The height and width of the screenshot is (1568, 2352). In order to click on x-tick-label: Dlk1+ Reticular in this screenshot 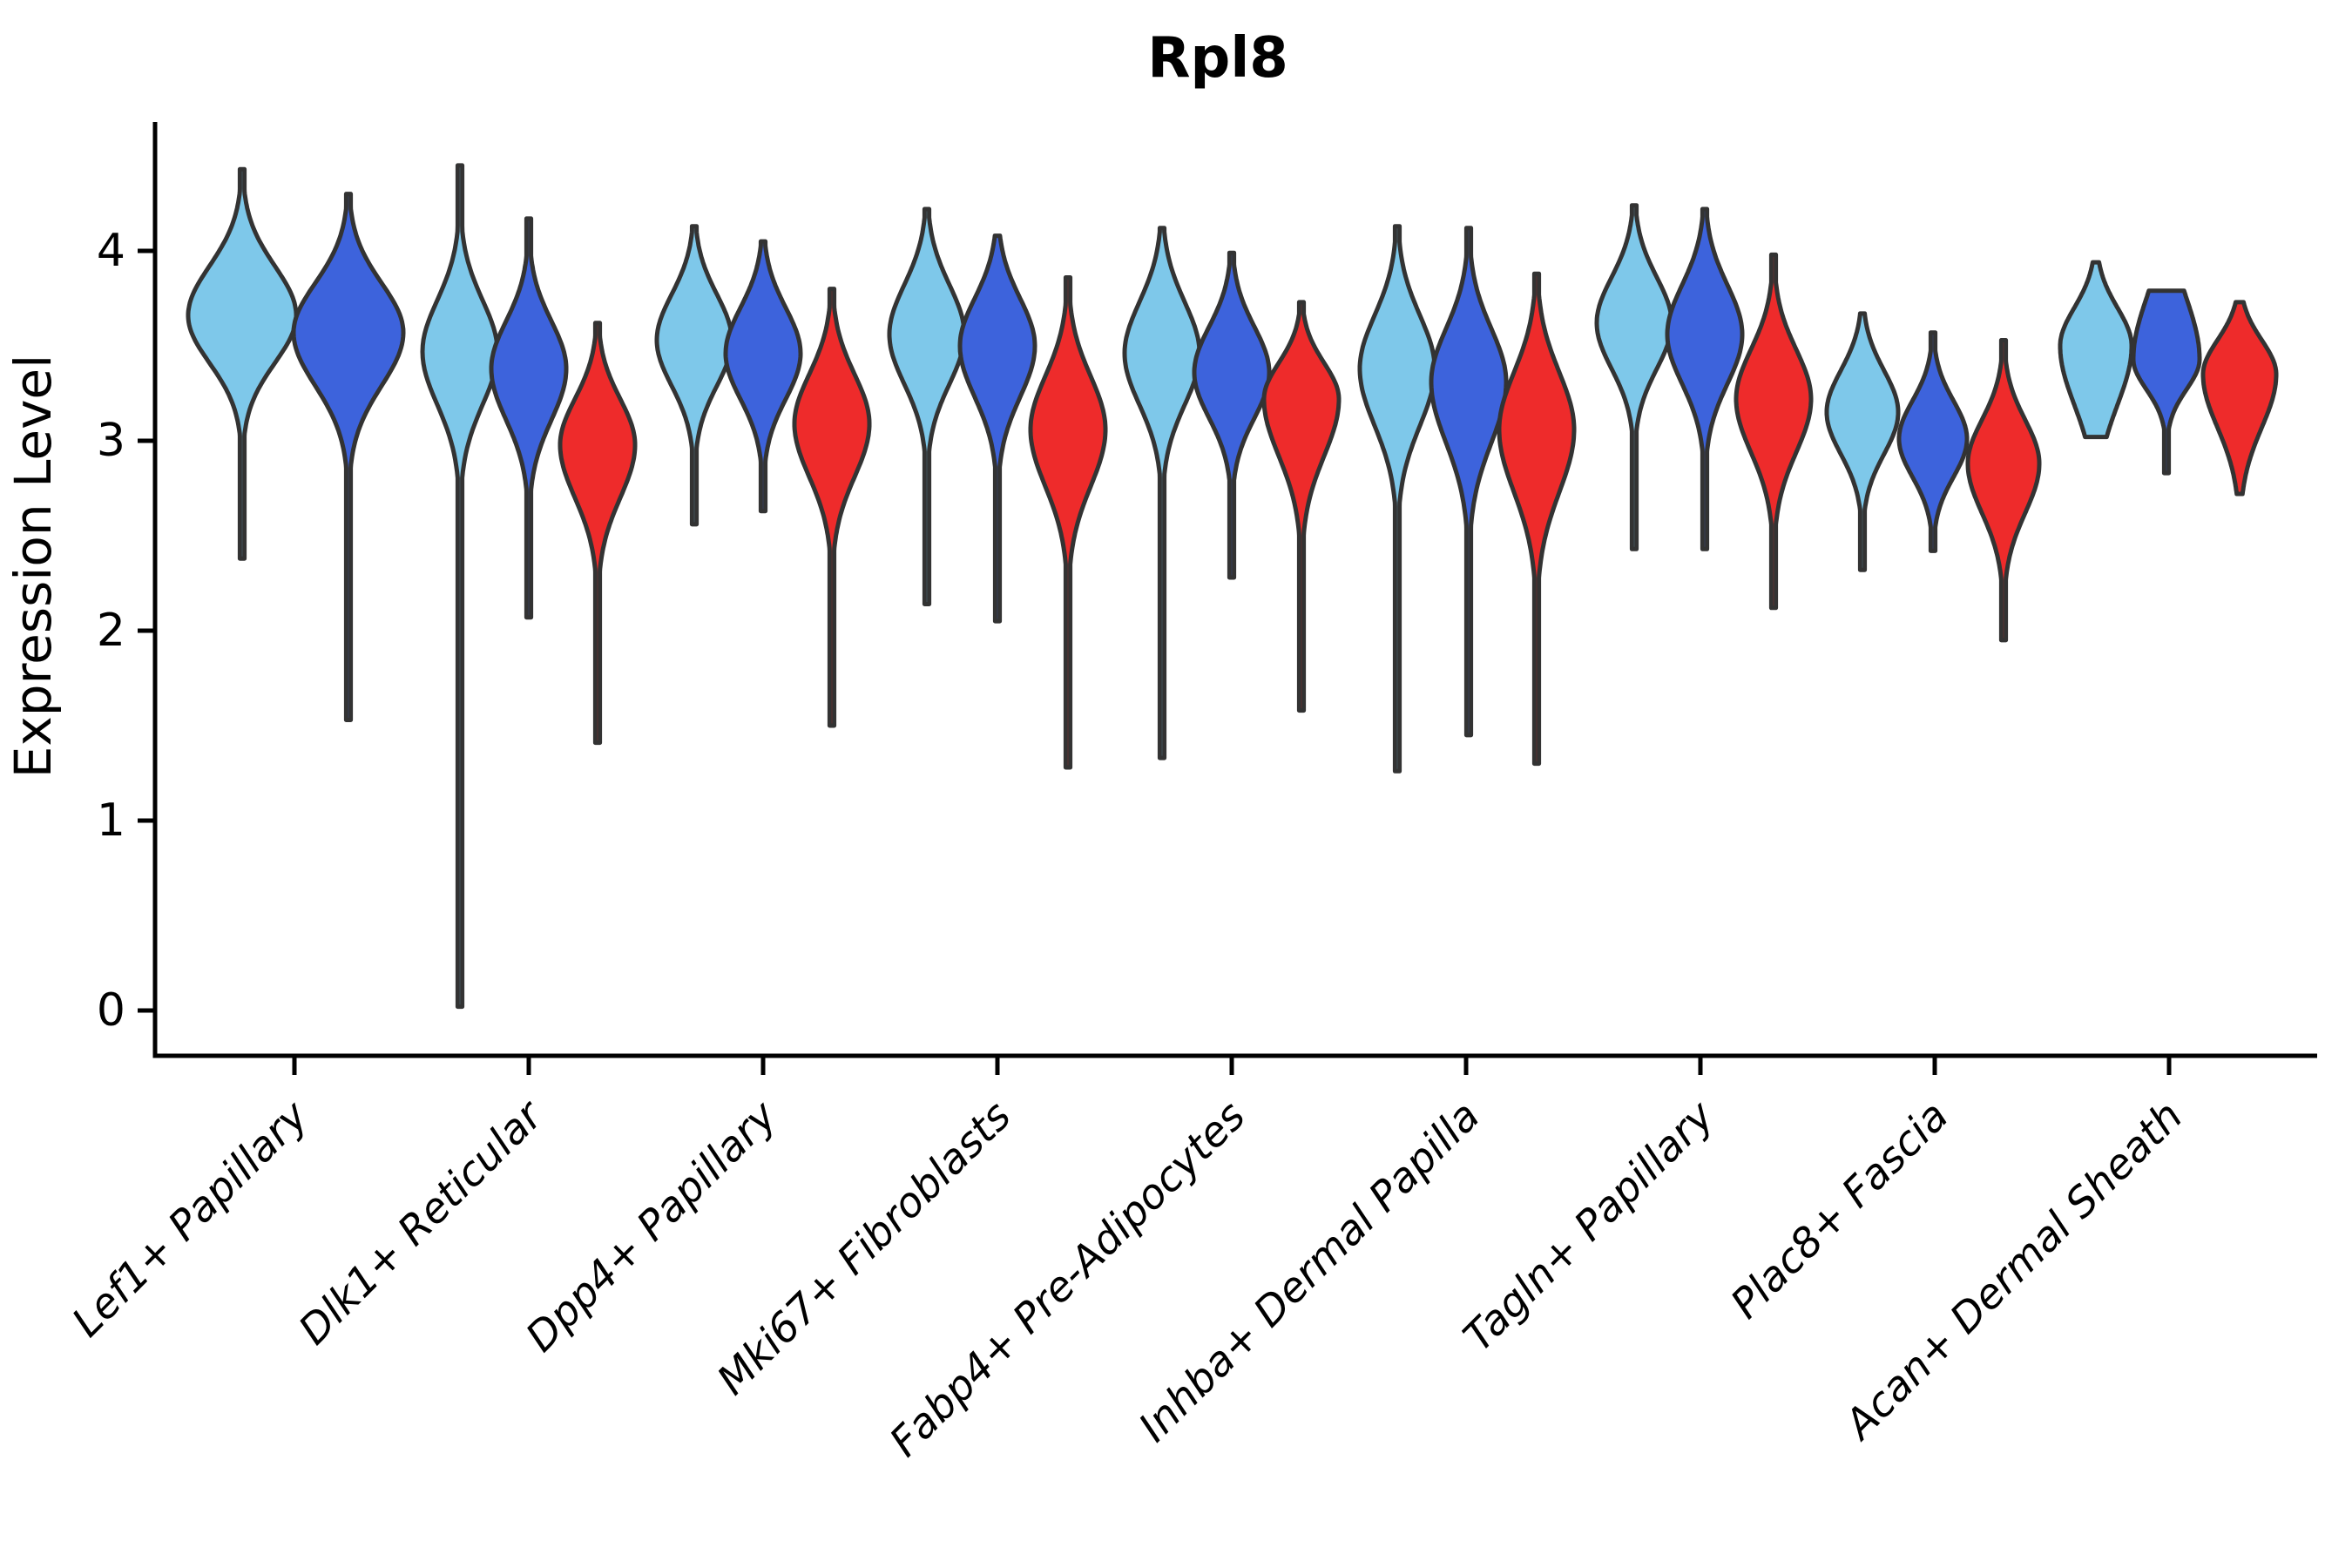, I will do `click(422, 1223)`.